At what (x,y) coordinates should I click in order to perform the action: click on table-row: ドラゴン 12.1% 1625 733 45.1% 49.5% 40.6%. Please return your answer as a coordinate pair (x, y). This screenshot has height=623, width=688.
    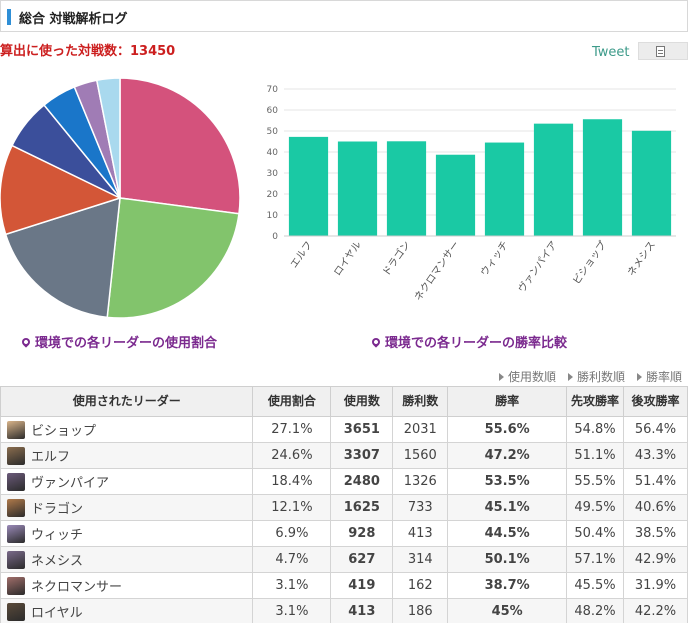
    Looking at the image, I should click on (344, 507).